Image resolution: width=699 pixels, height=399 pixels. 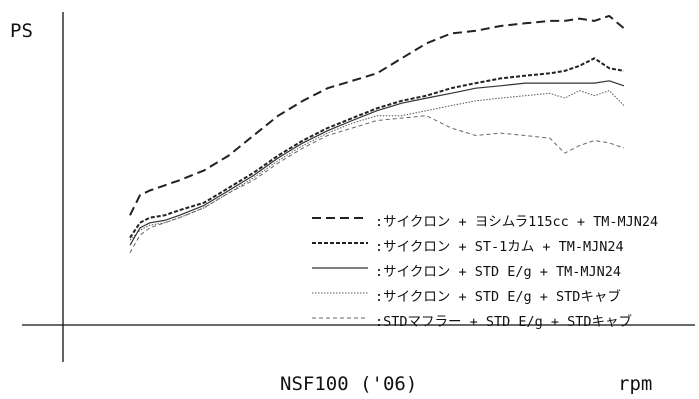 I want to click on legend-label: :STDマフラー + STD E/g + STDキャブ, so click(x=504, y=322).